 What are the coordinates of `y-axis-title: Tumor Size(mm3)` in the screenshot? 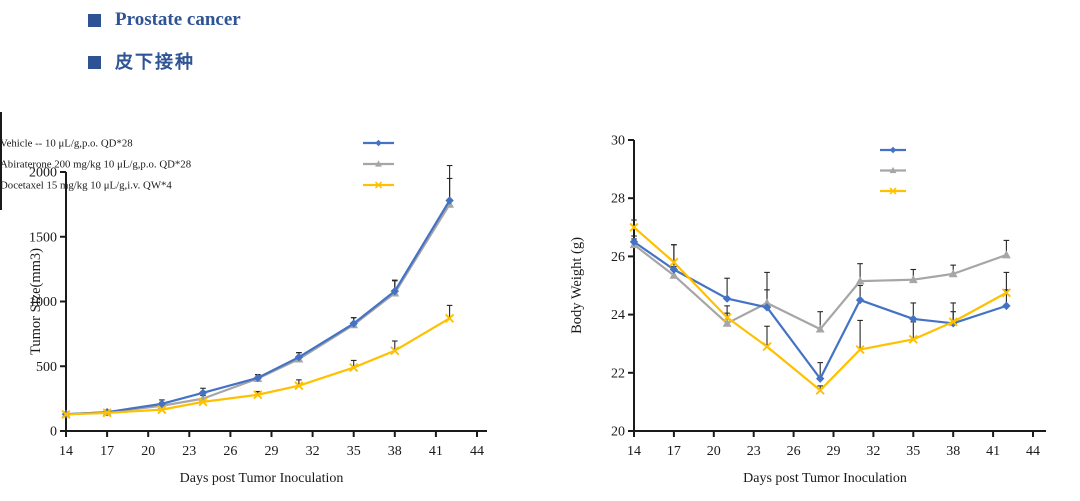 It's located at (36, 301).